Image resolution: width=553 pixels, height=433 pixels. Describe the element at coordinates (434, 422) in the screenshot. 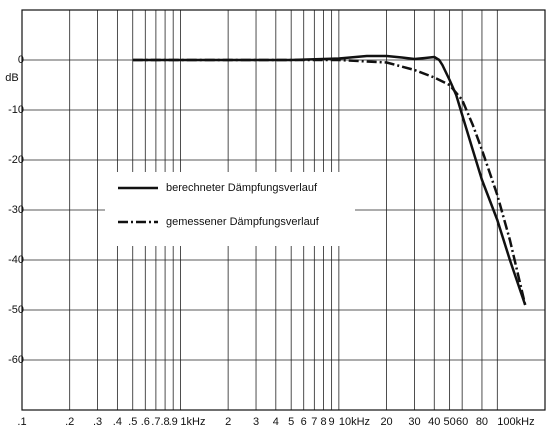

I see `x-tick-label: 40` at that location.